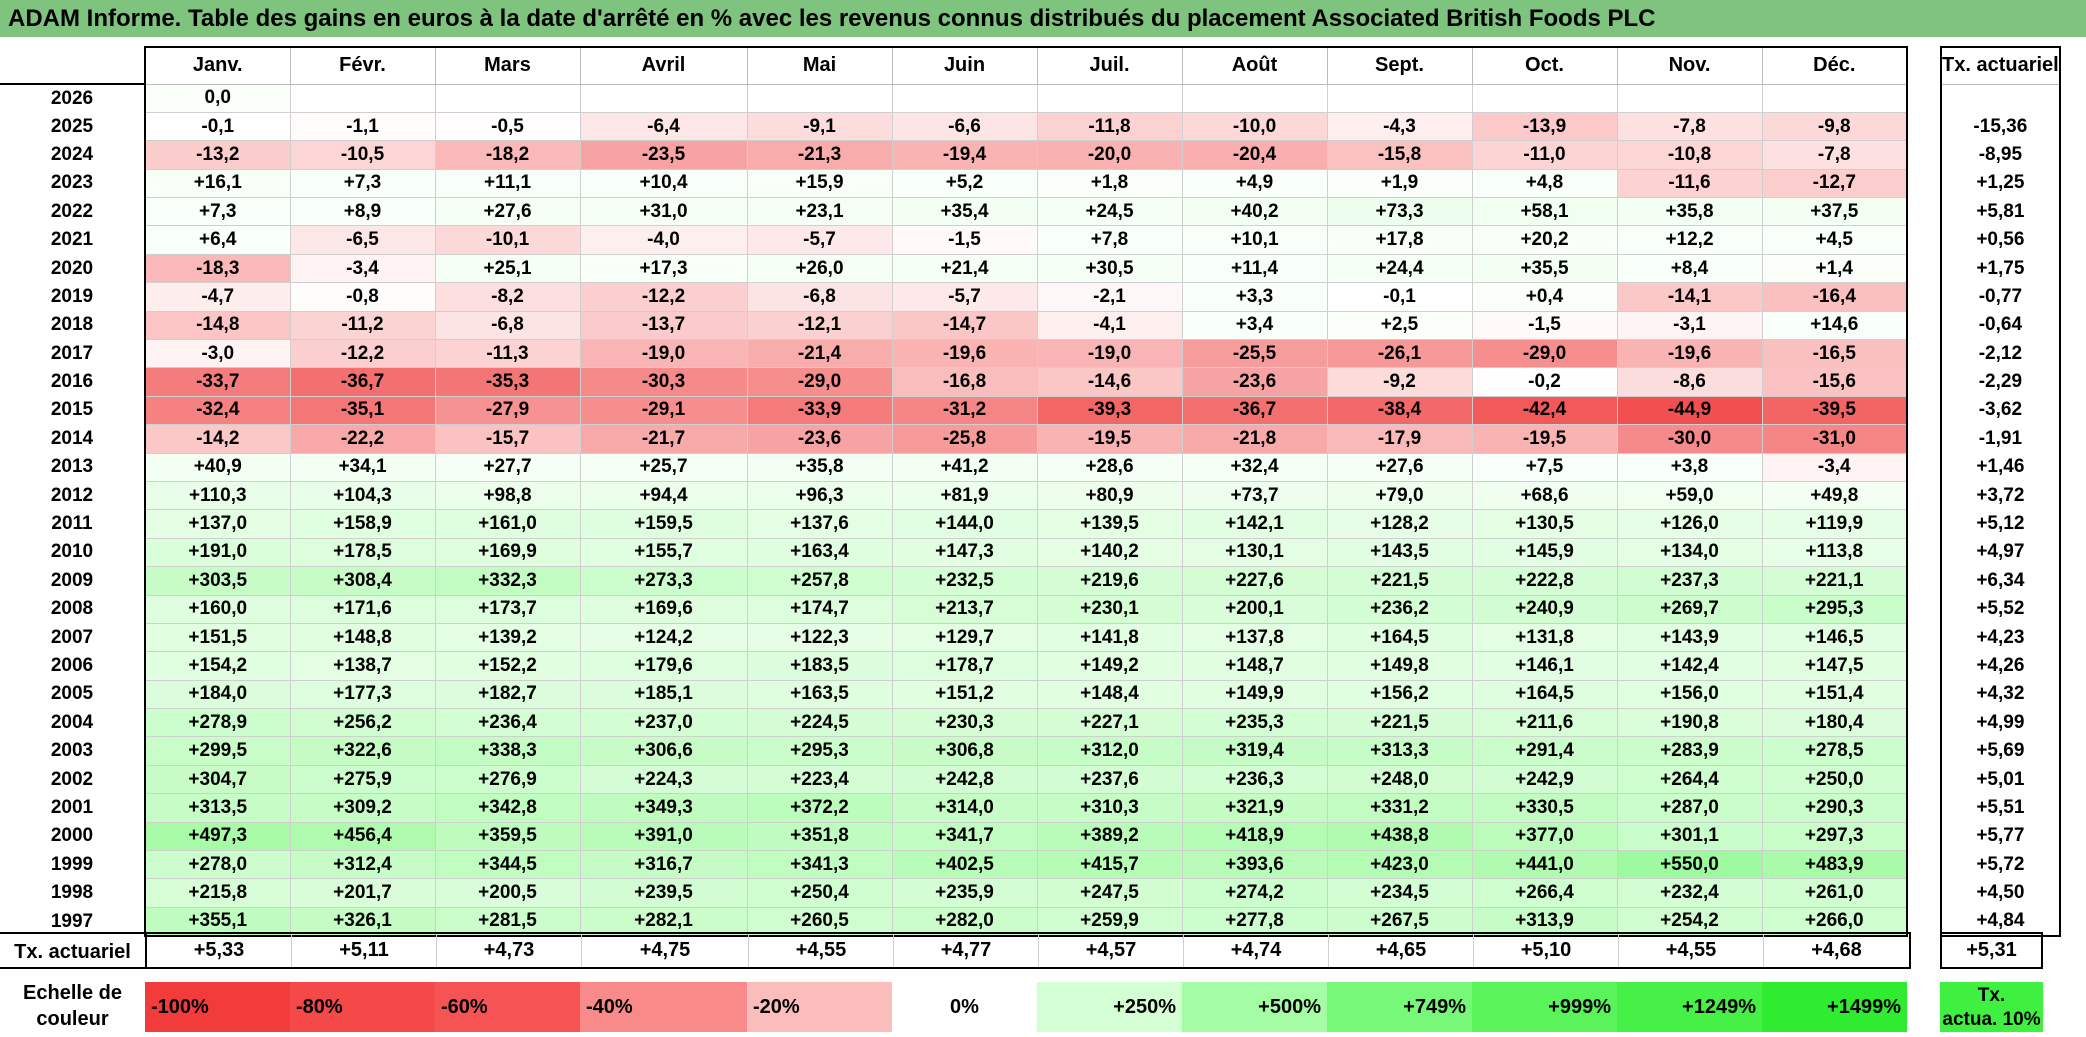 This screenshot has width=2086, height=1037. What do you see at coordinates (1109, 325) in the screenshot?
I see `value-cell: -4,1` at bounding box center [1109, 325].